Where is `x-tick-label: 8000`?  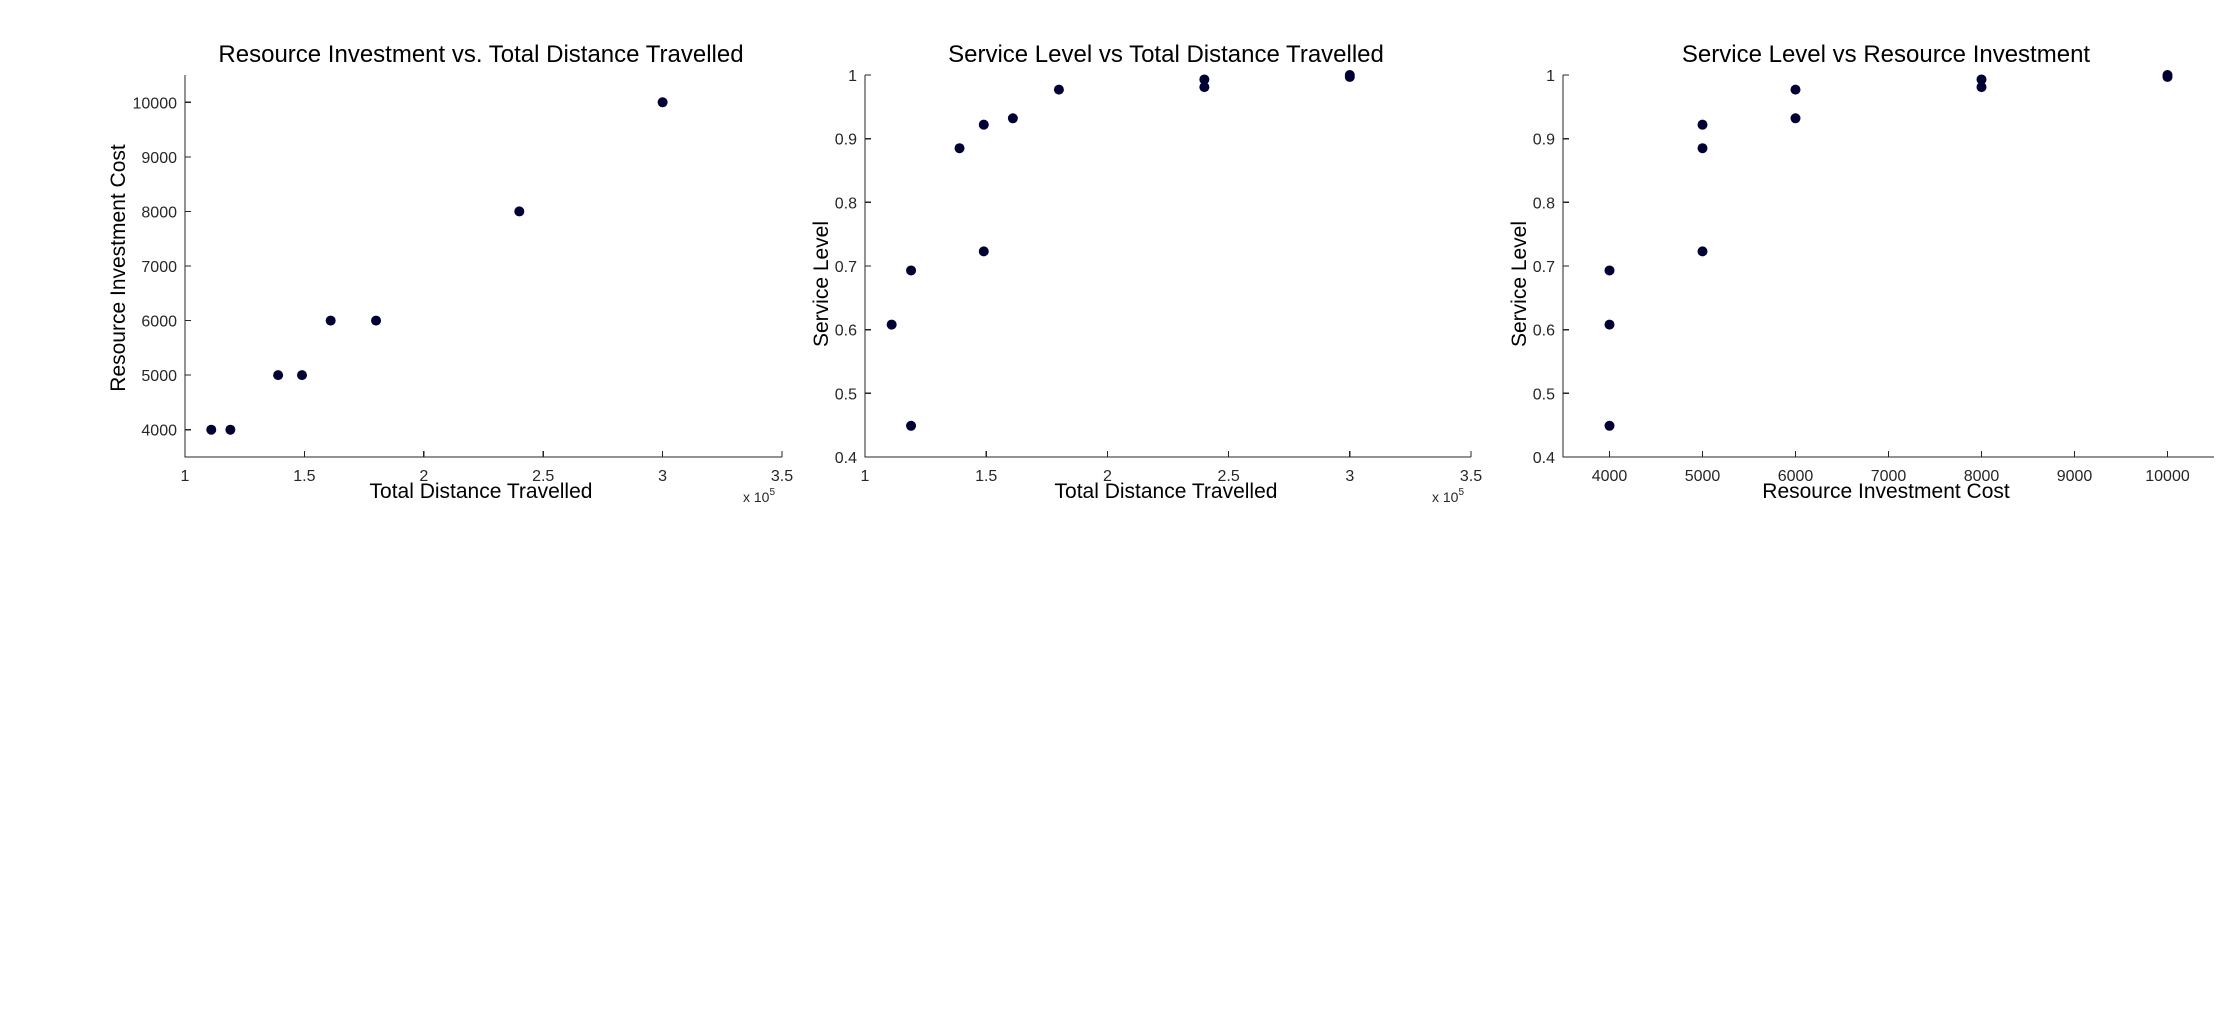
x-tick-label: 8000 is located at coordinates (1982, 476).